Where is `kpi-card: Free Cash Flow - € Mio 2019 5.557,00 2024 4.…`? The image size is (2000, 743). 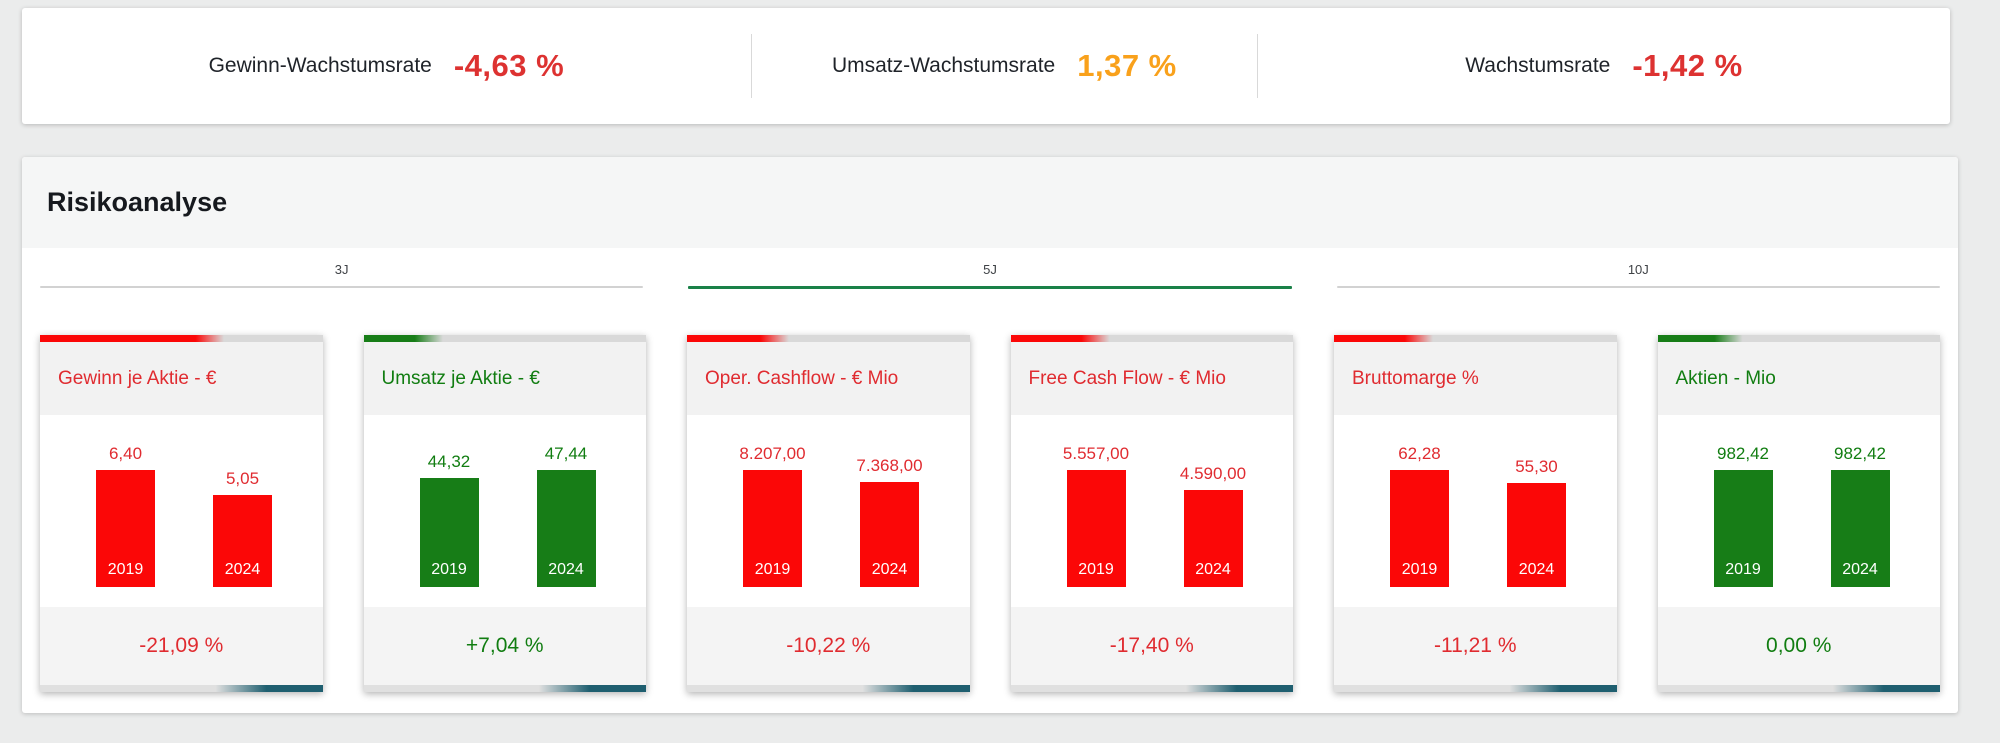 kpi-card: Free Cash Flow - € Mio 2019 5.557,00 2024 4.… is located at coordinates (1151, 513).